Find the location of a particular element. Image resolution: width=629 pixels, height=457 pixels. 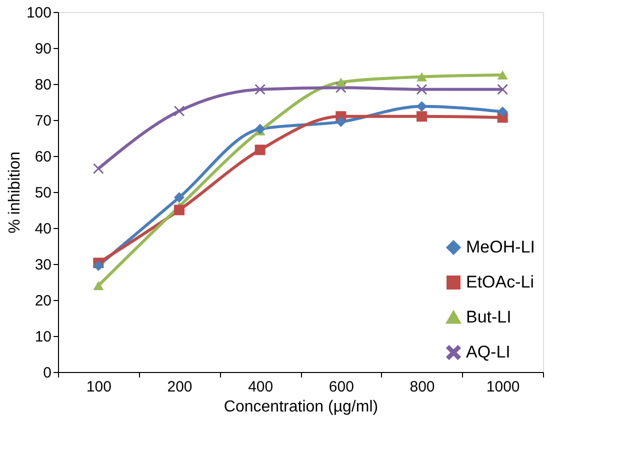

y-tick-label: 90 is located at coordinates (43, 49).